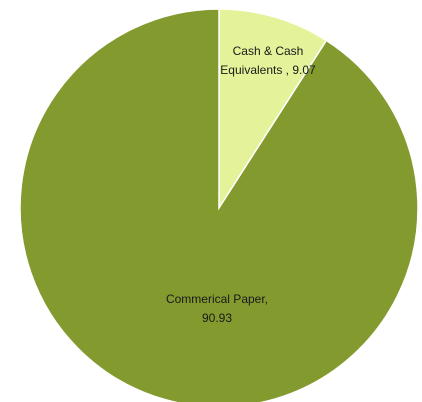 The height and width of the screenshot is (402, 422). I want to click on pie-slice-cash-cash-equivalents, so click(273, 109).